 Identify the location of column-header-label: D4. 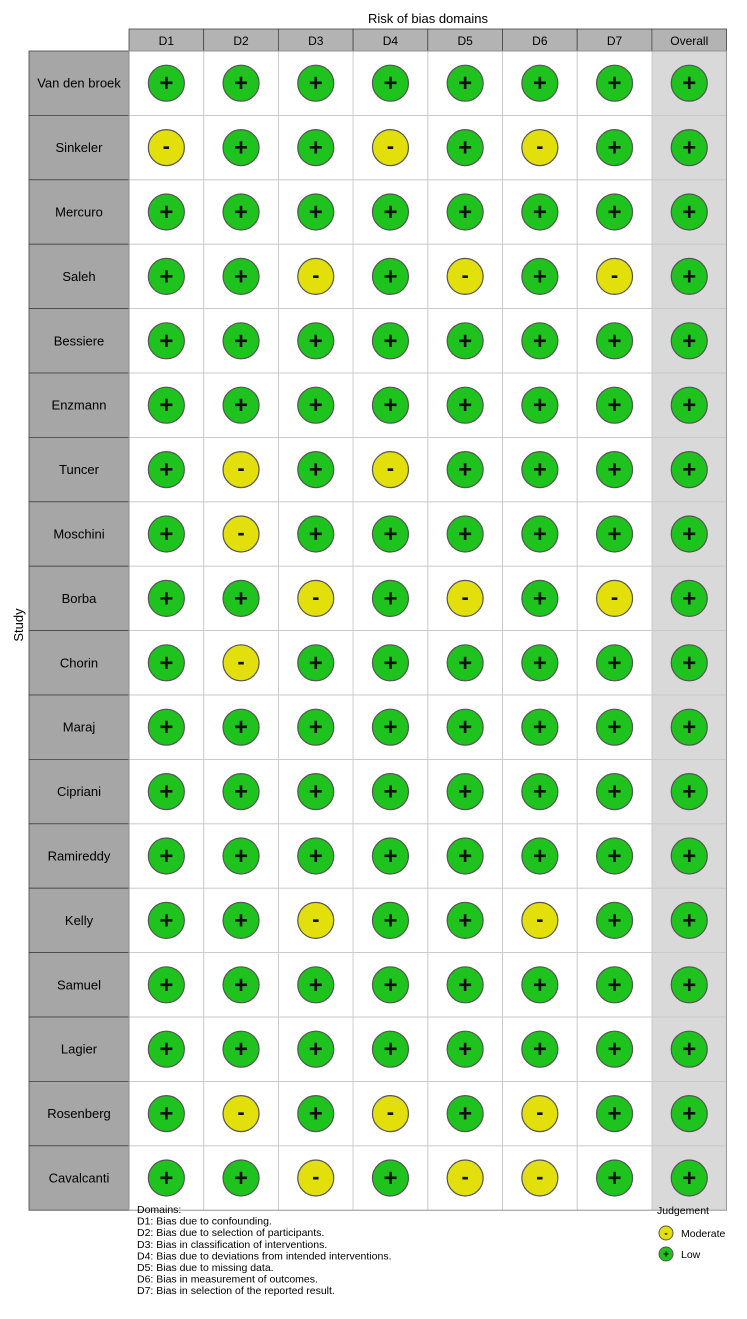
(391, 41).